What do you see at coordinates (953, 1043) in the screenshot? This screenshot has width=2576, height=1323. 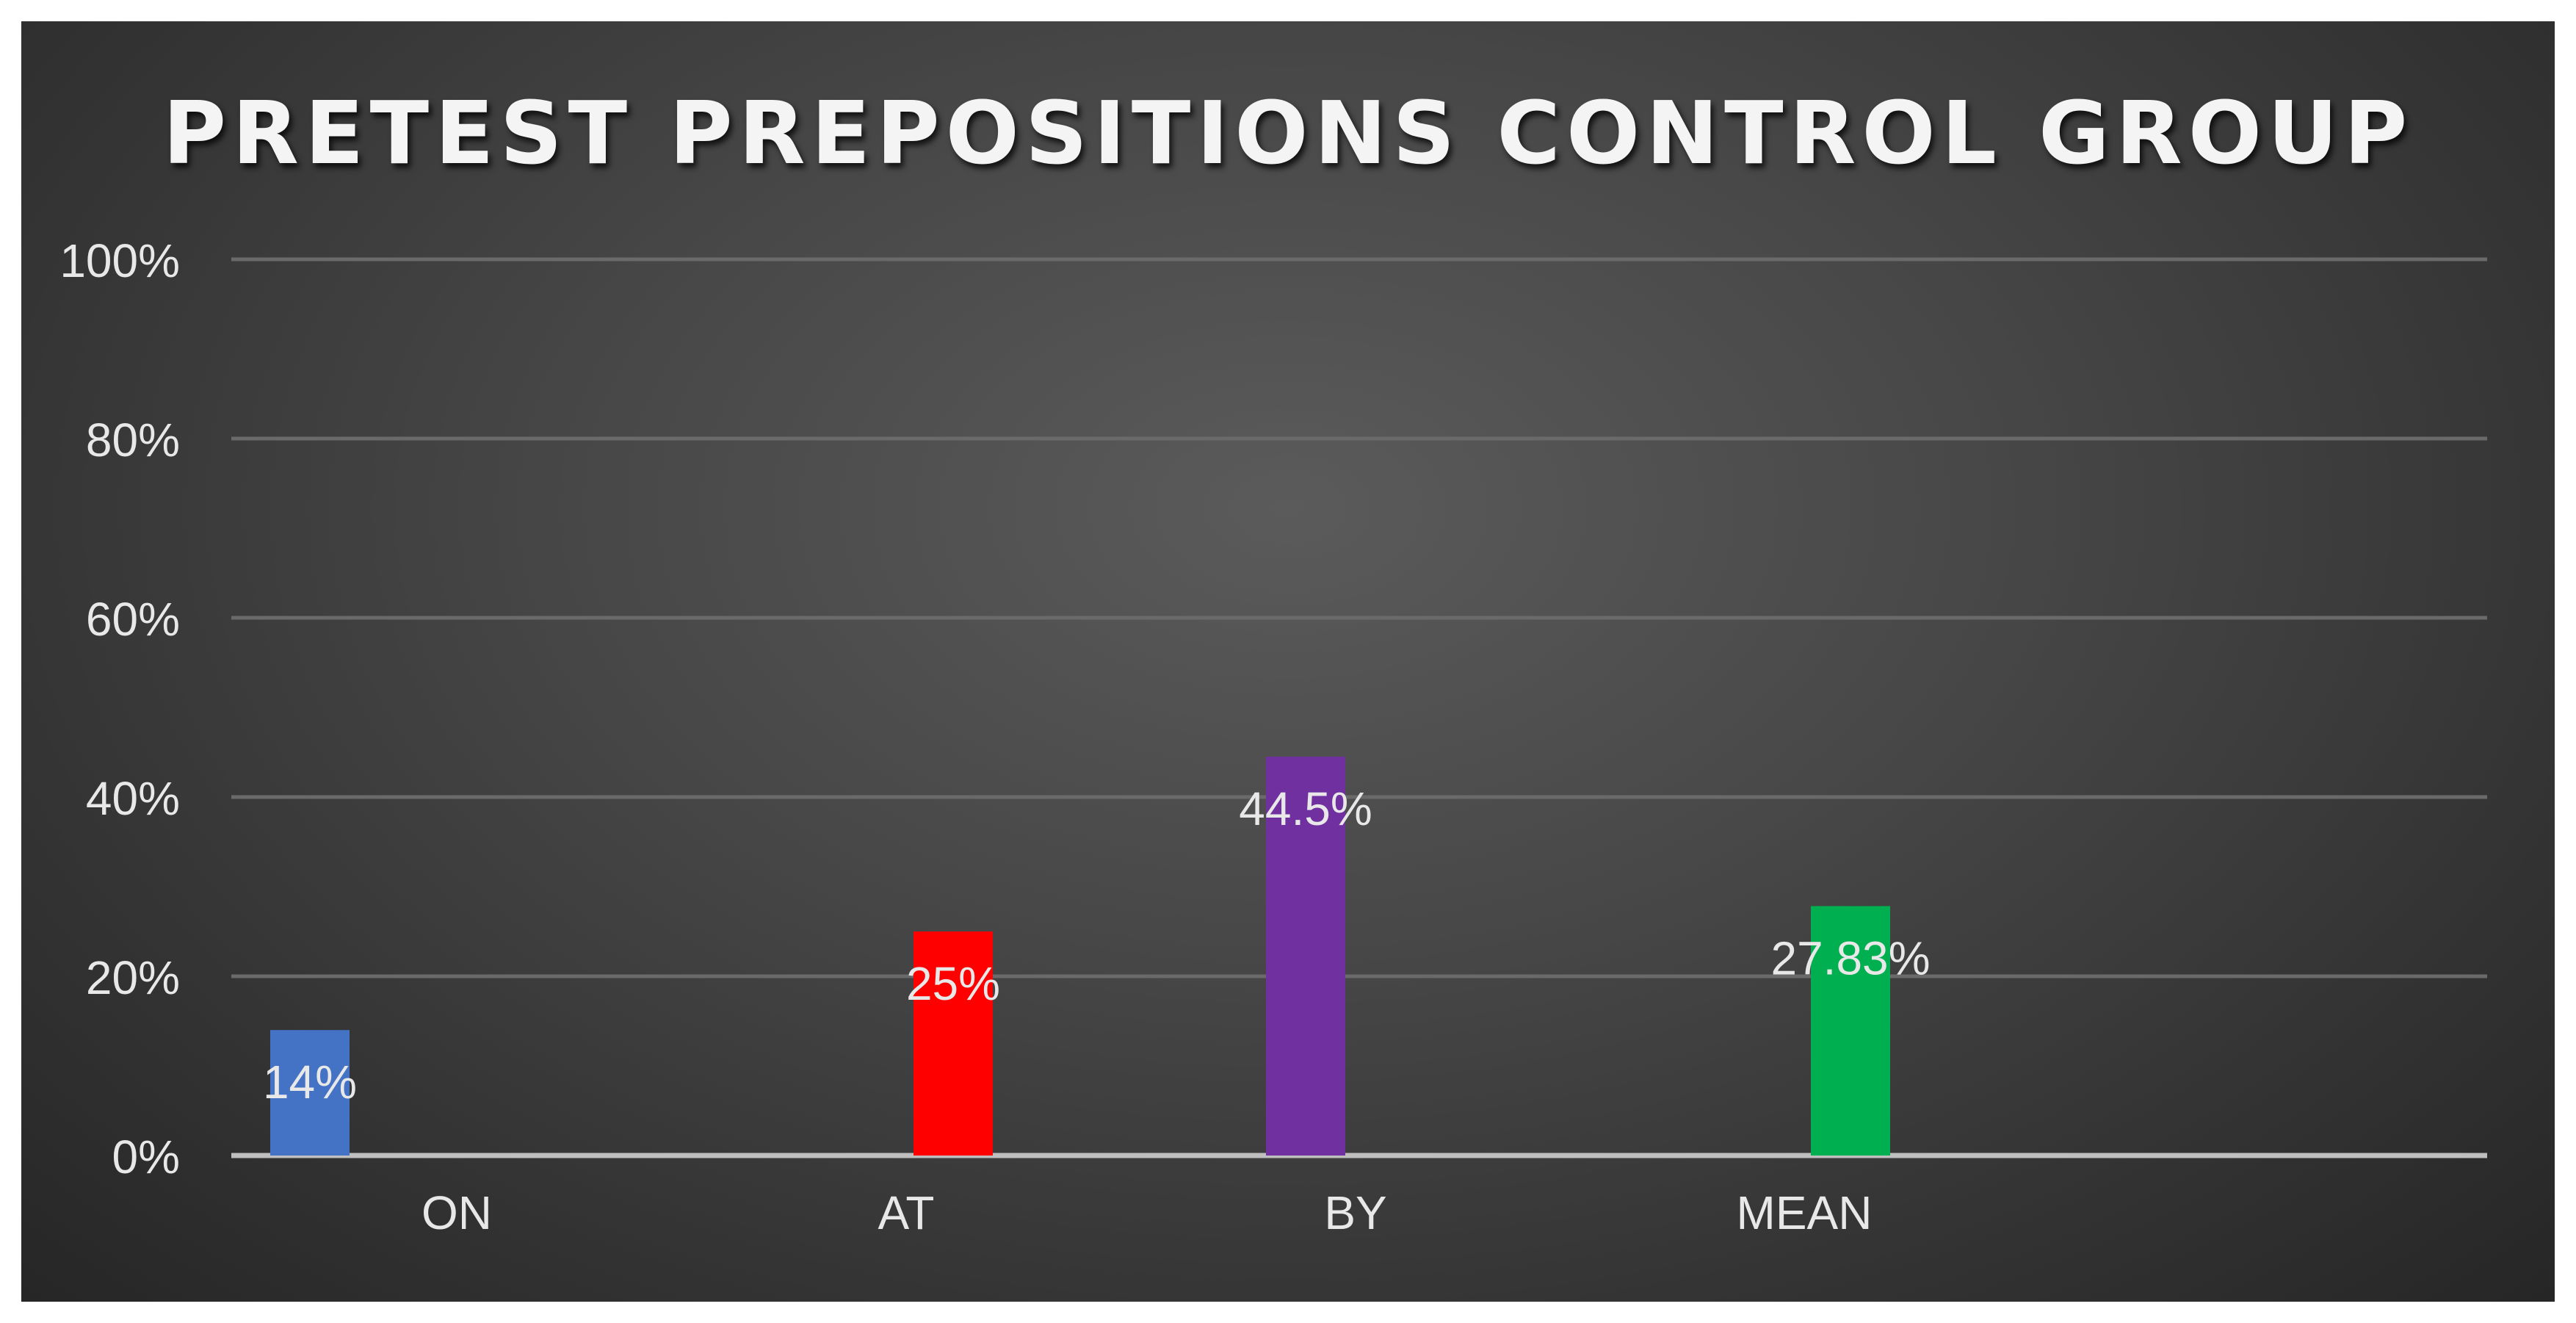 I see `bar-at` at bounding box center [953, 1043].